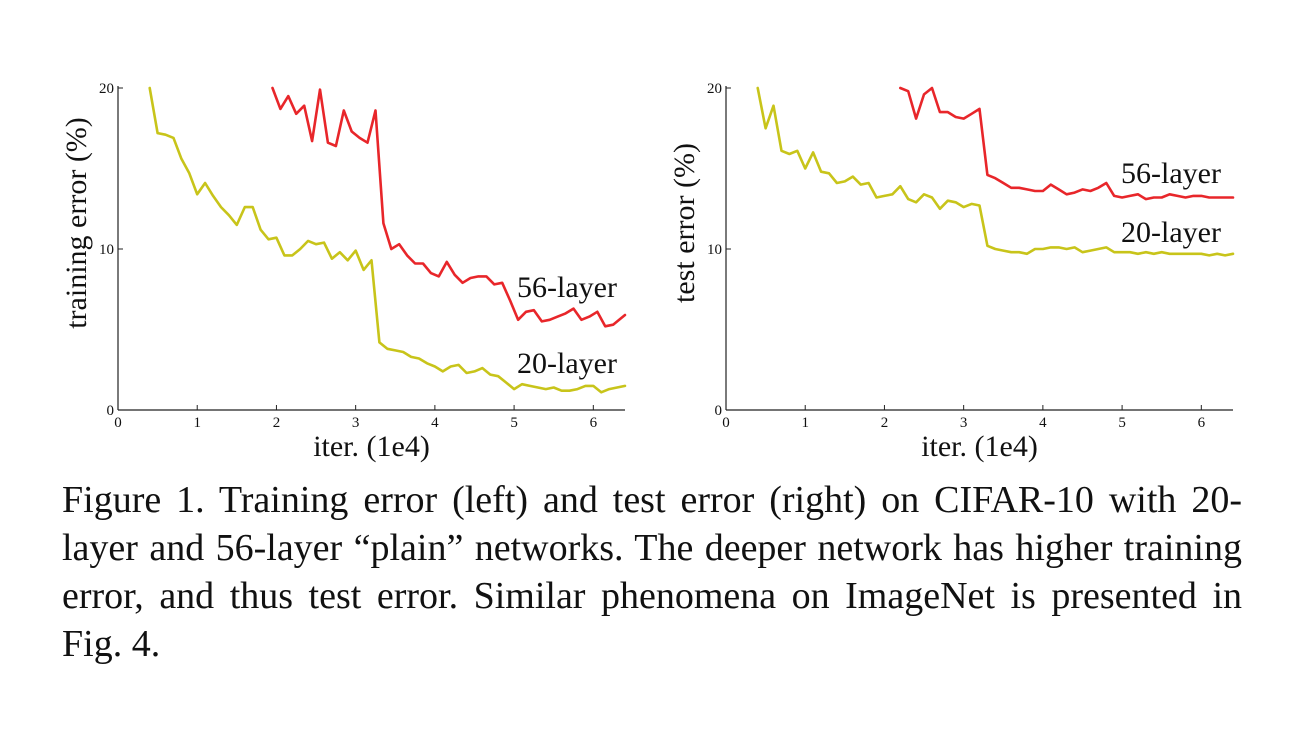 This screenshot has height=739, width=1312. I want to click on series-line-20-layer, so click(995, 171).